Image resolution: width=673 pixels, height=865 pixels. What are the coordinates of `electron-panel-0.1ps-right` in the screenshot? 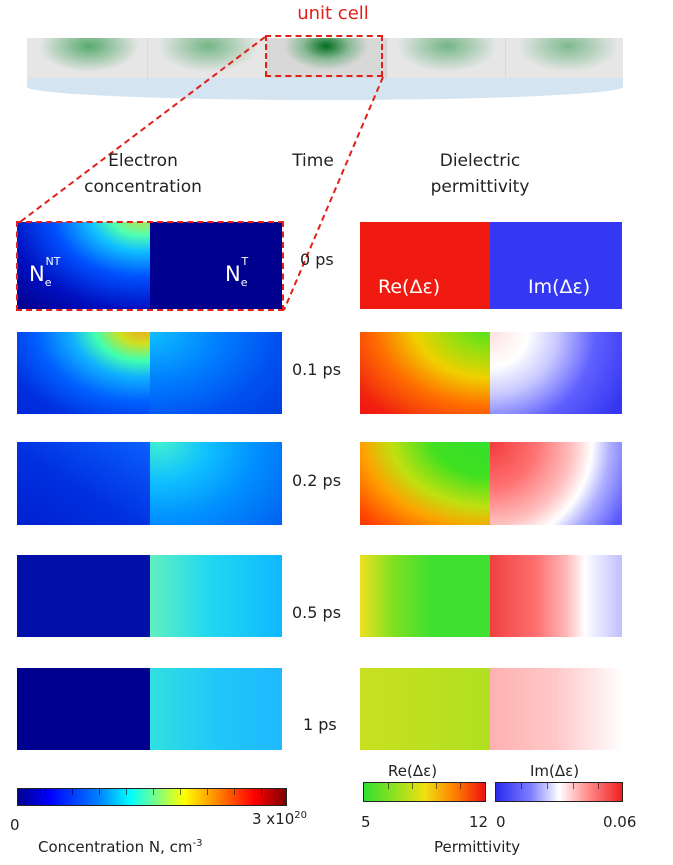 It's located at (216, 373).